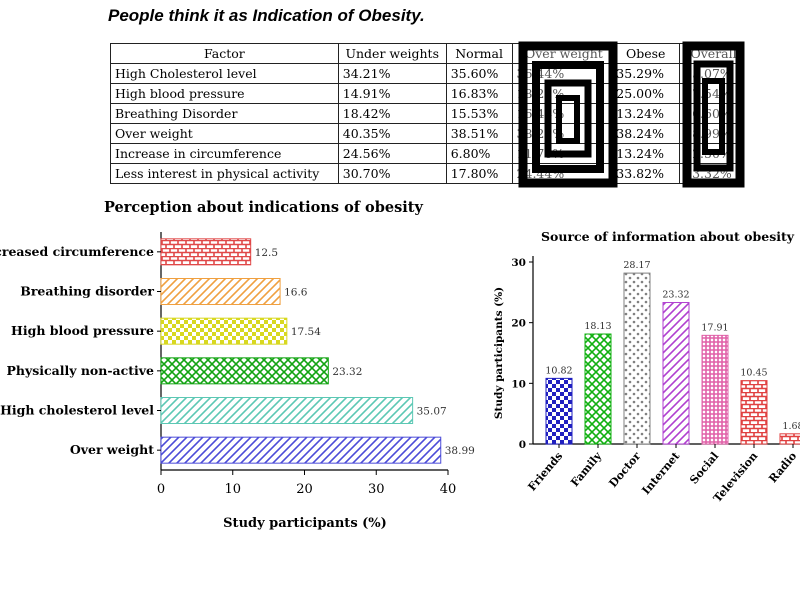  Describe the element at coordinates (448, 489) in the screenshot. I see `x-tick-label-40: 40` at that location.